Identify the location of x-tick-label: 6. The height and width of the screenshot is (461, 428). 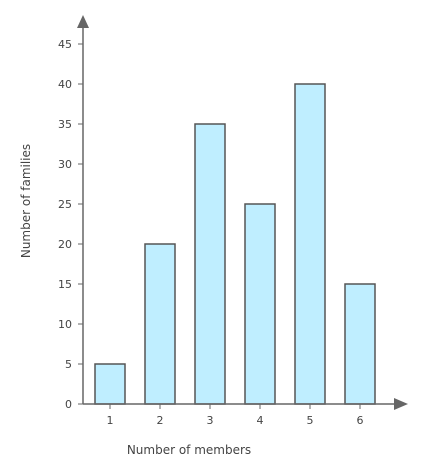
(360, 420).